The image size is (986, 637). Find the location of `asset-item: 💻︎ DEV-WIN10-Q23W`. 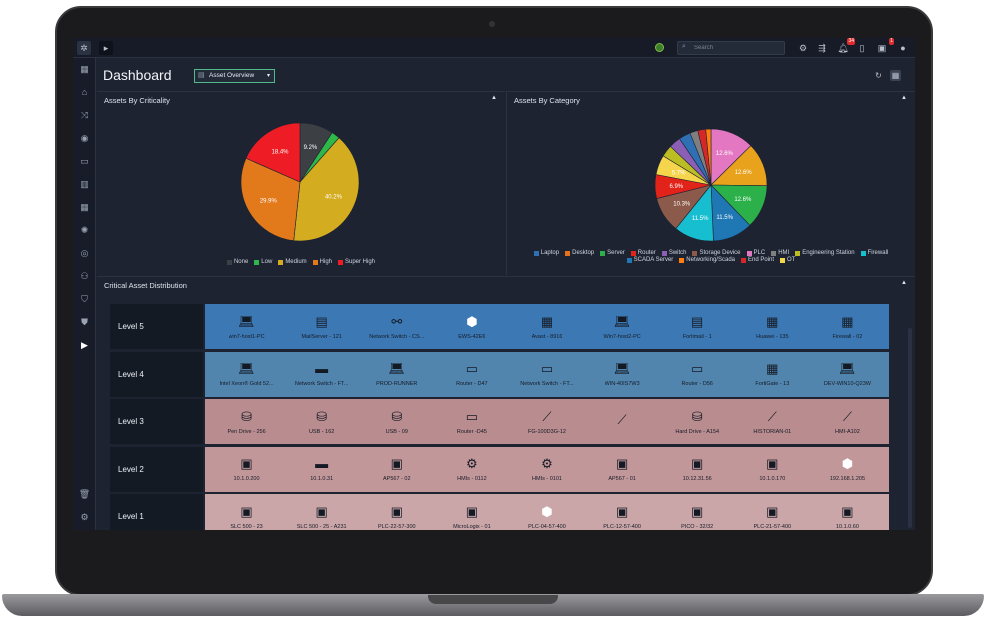

asset-item: 💻︎ DEV-WIN10-Q23W is located at coordinates (847, 374).